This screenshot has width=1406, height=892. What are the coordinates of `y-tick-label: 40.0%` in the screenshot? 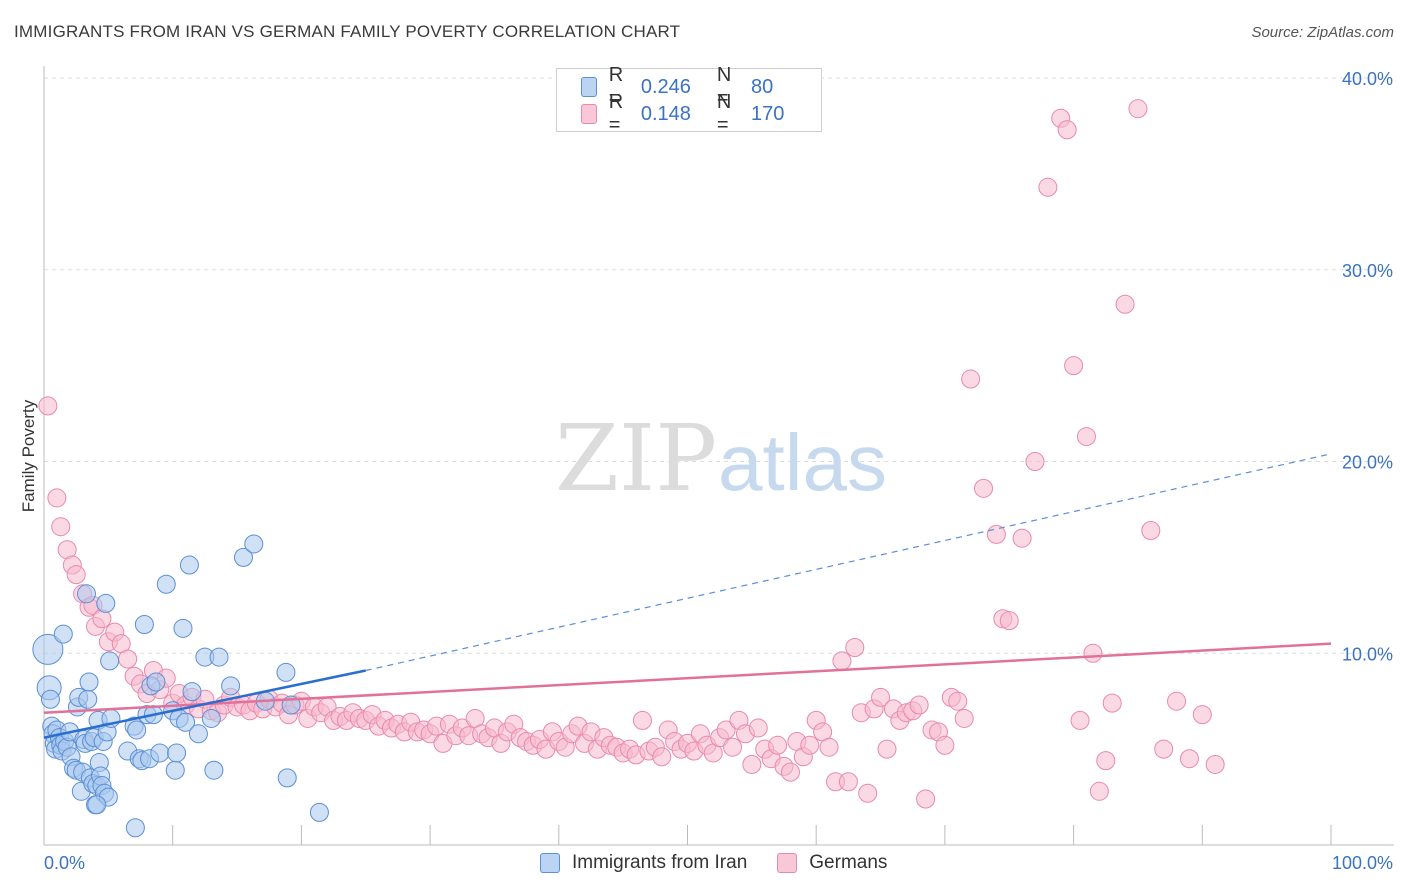 It's located at (1367, 79).